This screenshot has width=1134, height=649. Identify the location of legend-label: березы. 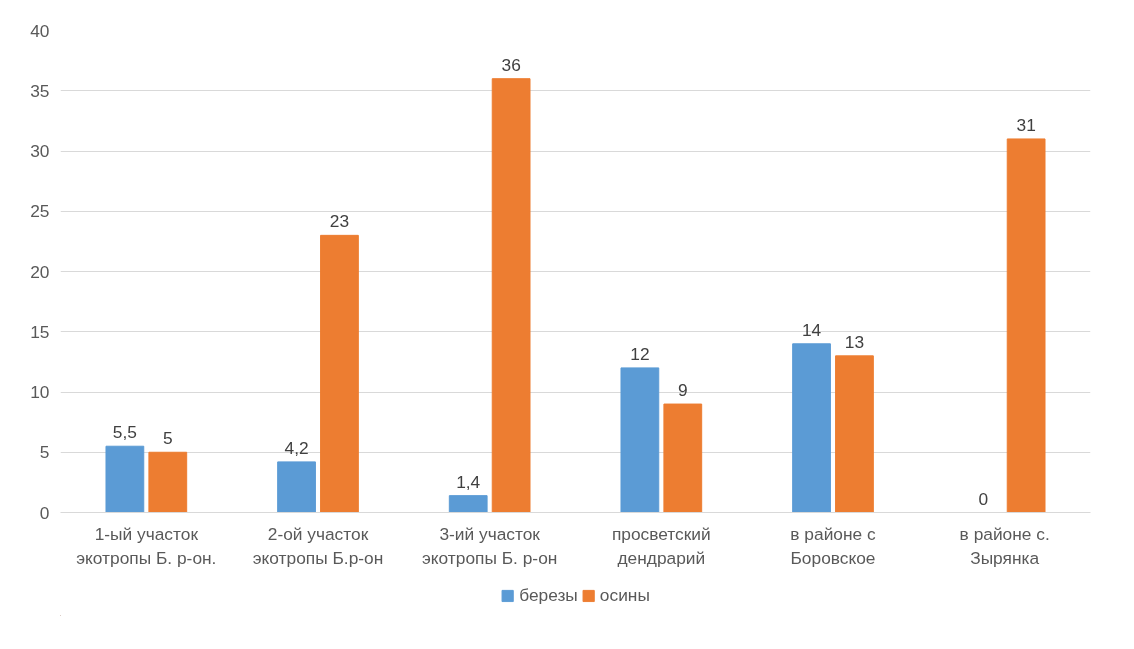
(548, 595).